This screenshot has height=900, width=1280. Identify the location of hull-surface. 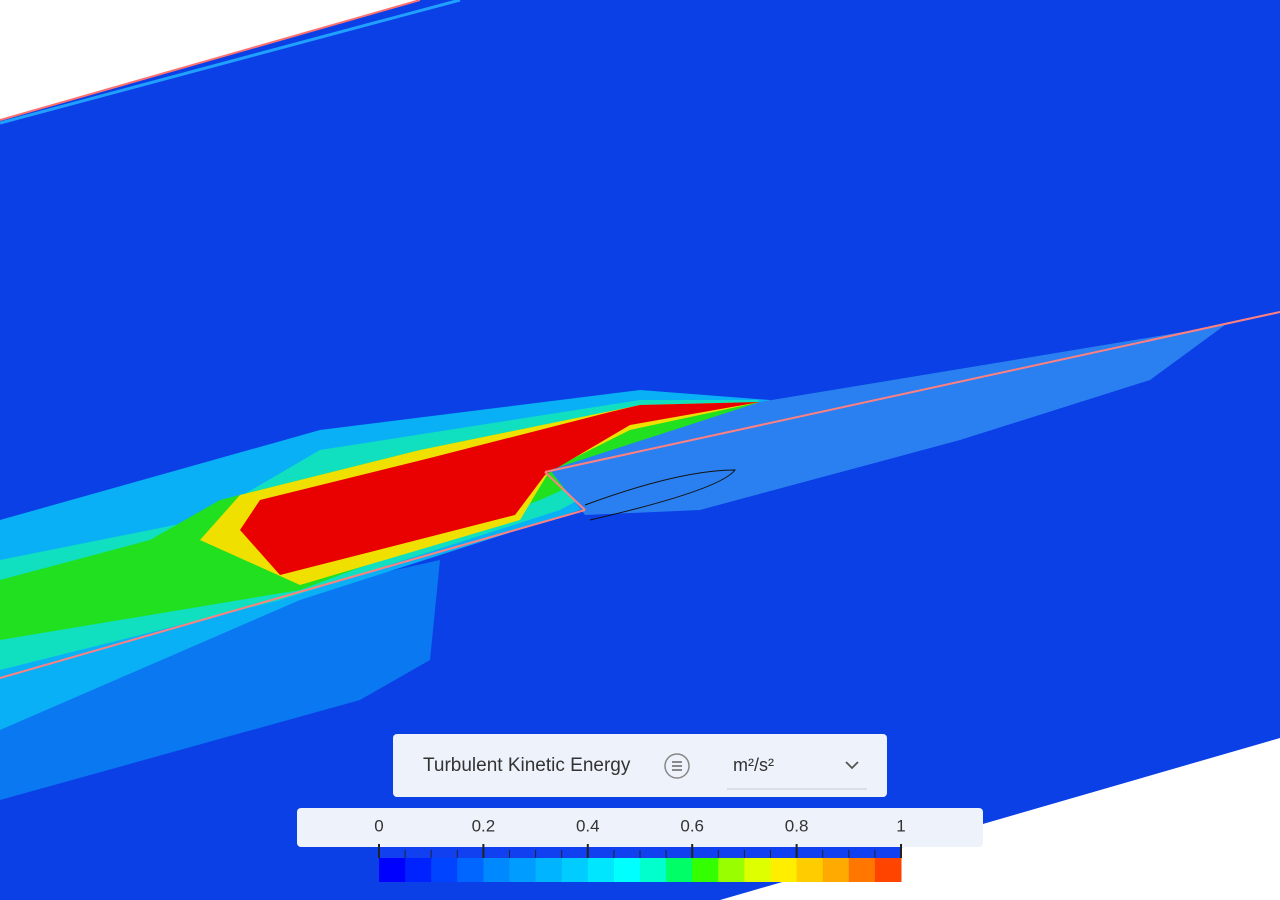
(887, 420).